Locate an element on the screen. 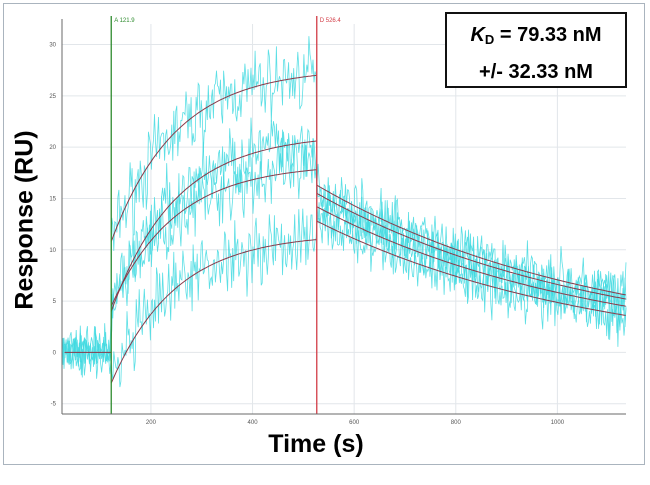  kd-subscript: D is located at coordinates (489, 39).